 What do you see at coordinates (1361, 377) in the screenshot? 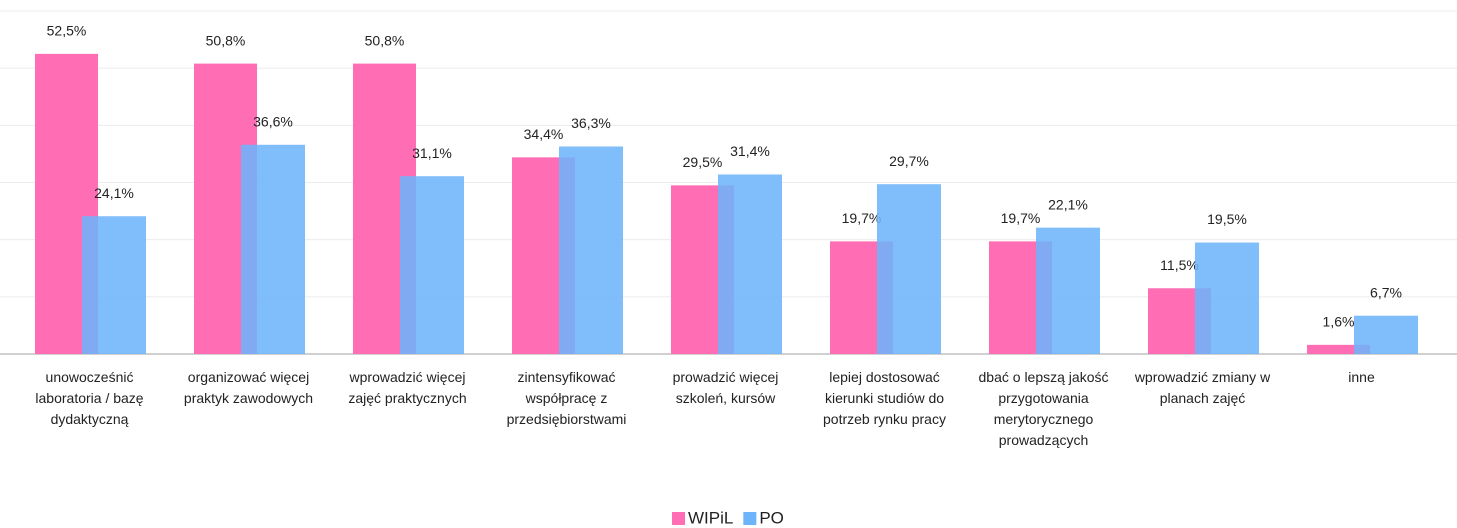
I see `x-tick-label: inne` at bounding box center [1361, 377].